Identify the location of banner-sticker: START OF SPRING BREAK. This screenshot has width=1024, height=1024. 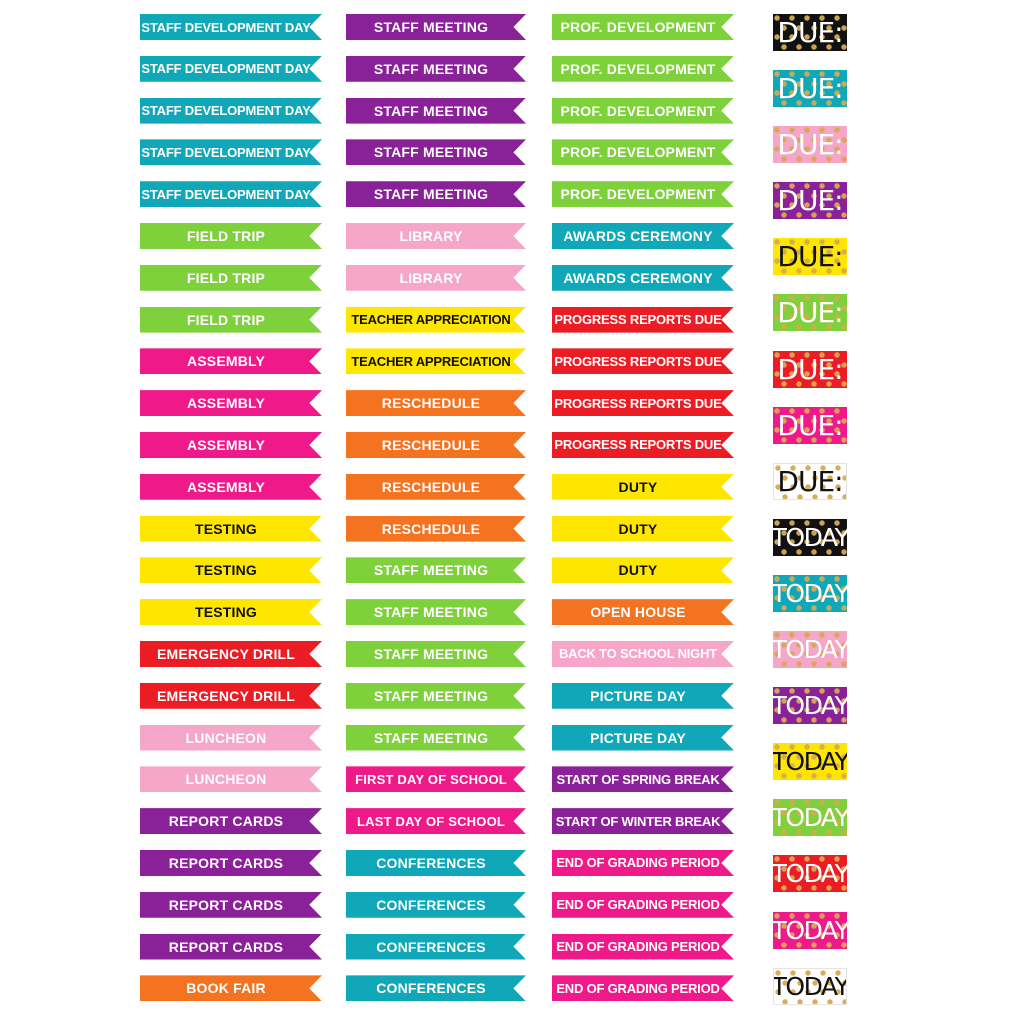
(643, 779).